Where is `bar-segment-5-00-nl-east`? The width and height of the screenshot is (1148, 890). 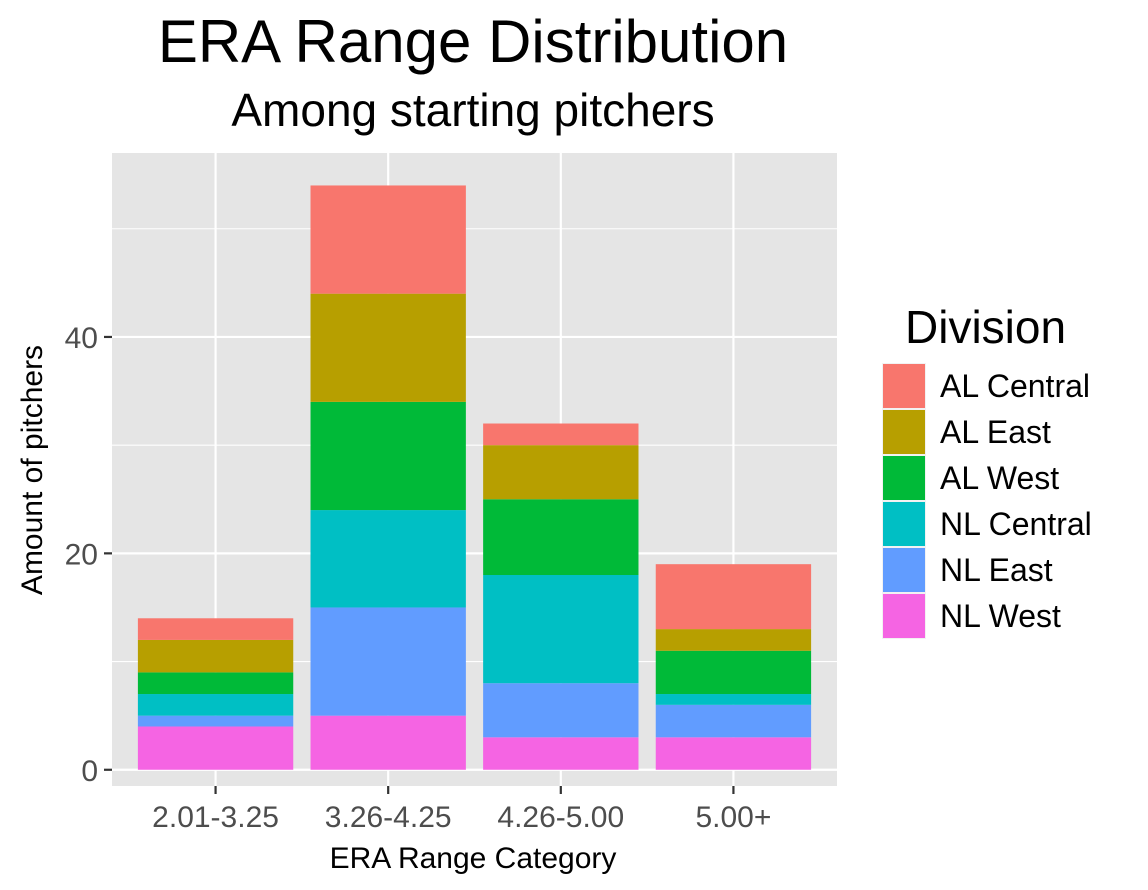
bar-segment-5-00-nl-east is located at coordinates (733, 721).